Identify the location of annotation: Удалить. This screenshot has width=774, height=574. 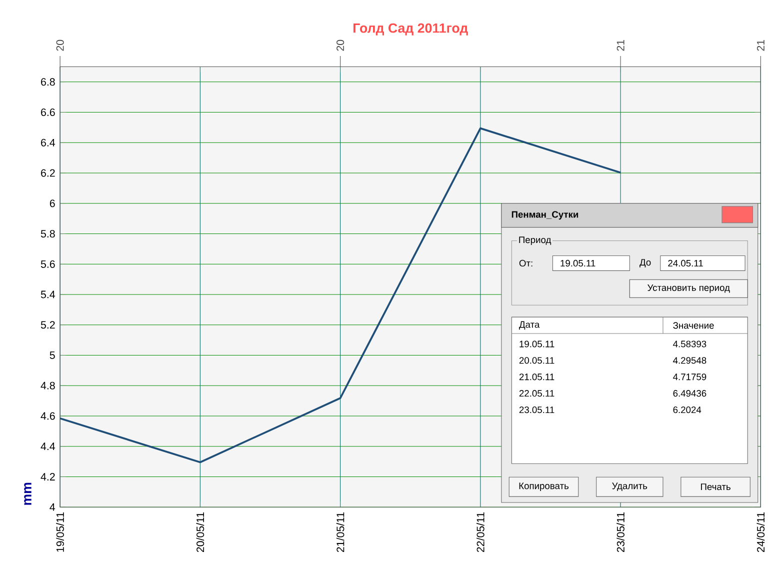
(630, 487).